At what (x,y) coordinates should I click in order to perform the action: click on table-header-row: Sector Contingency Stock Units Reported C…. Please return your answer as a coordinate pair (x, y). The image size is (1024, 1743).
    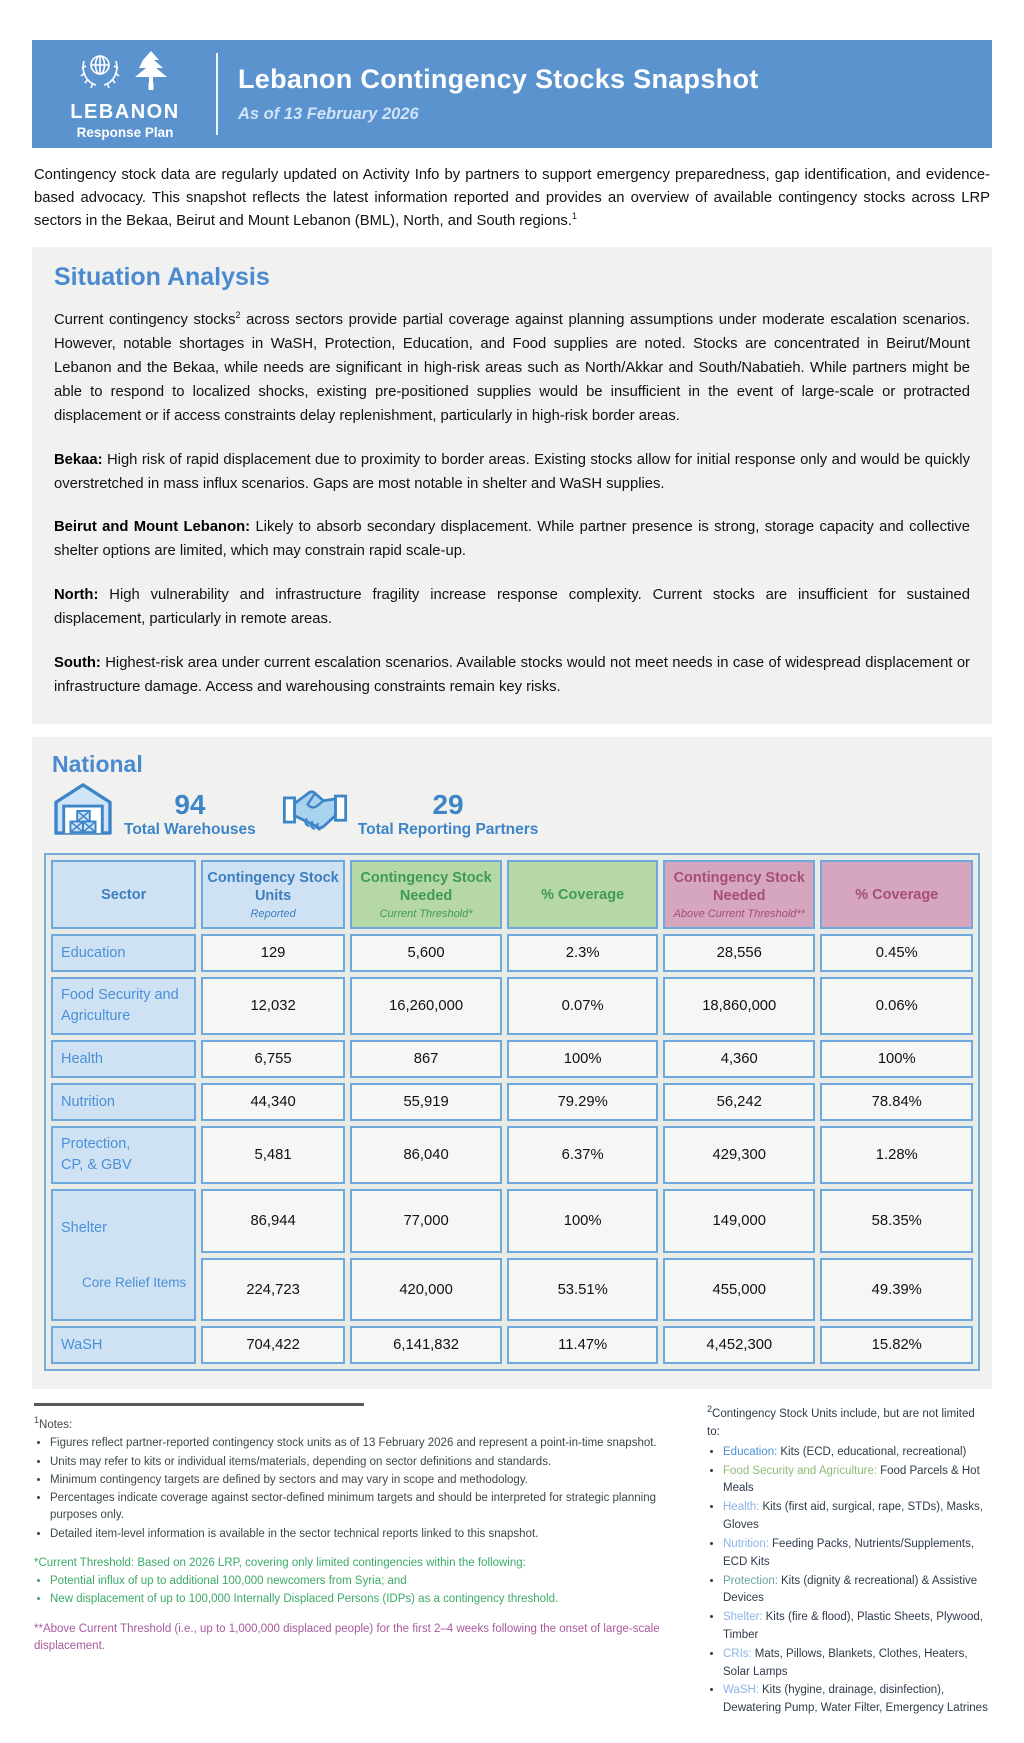
    Looking at the image, I should click on (512, 895).